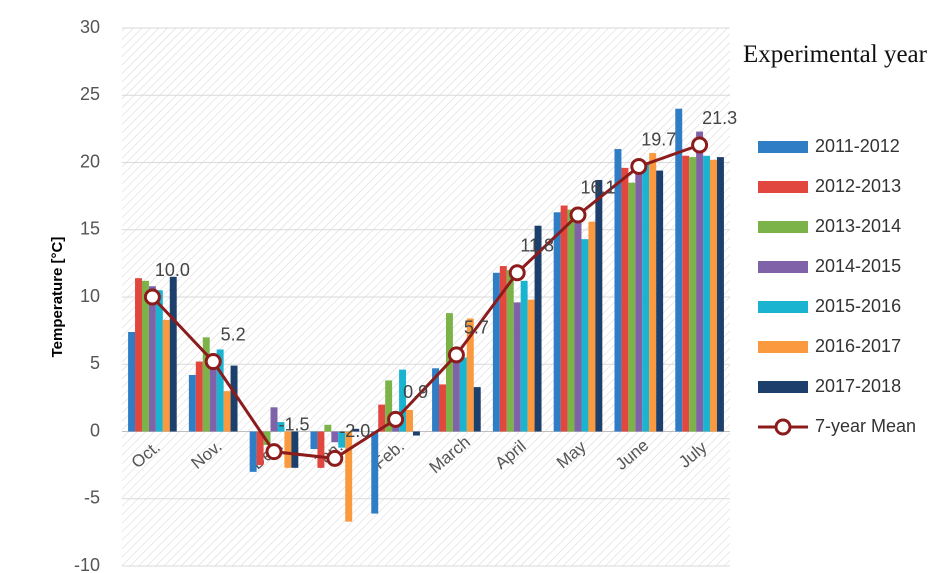  What do you see at coordinates (476, 328) in the screenshot?
I see `data-label: 5.7` at bounding box center [476, 328].